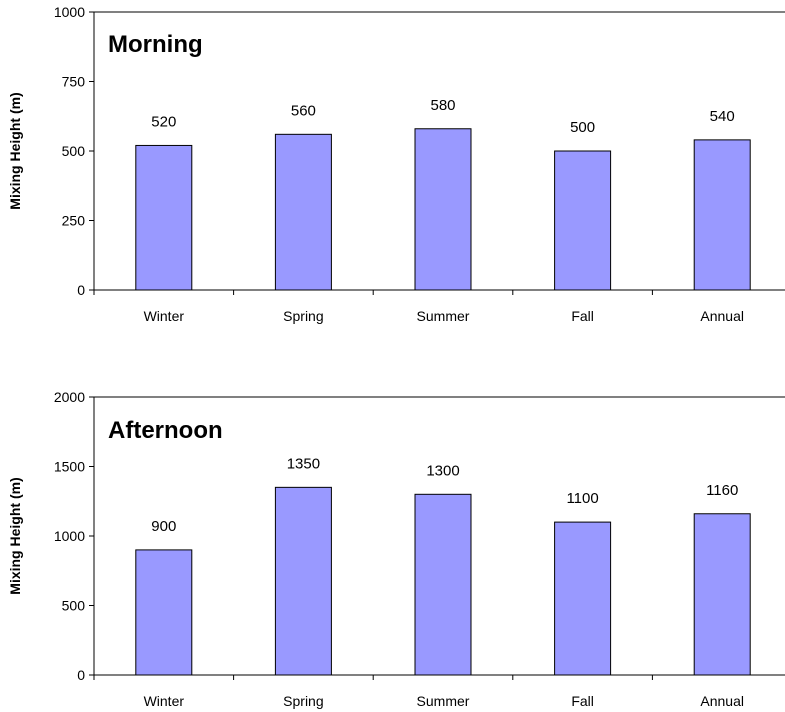  I want to click on y-tick-label-afternoon: 2000, so click(69, 397).